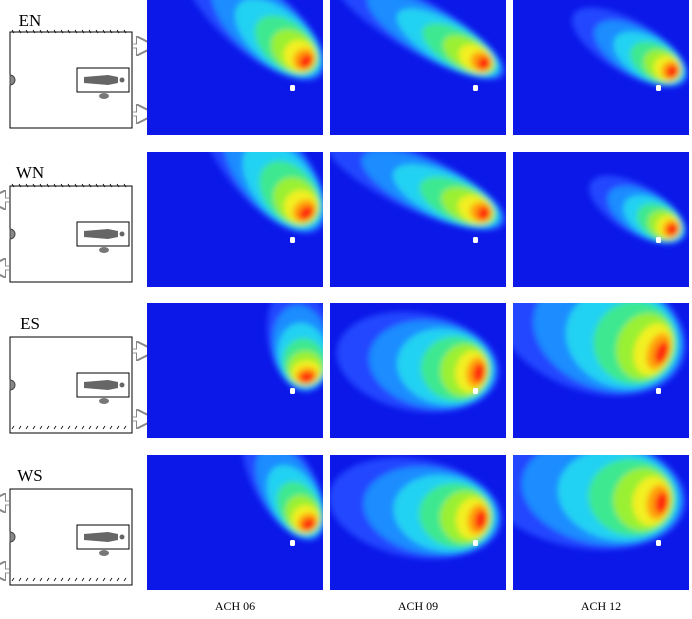  What do you see at coordinates (30, 475) in the screenshot?
I see `row-label: WS` at bounding box center [30, 475].